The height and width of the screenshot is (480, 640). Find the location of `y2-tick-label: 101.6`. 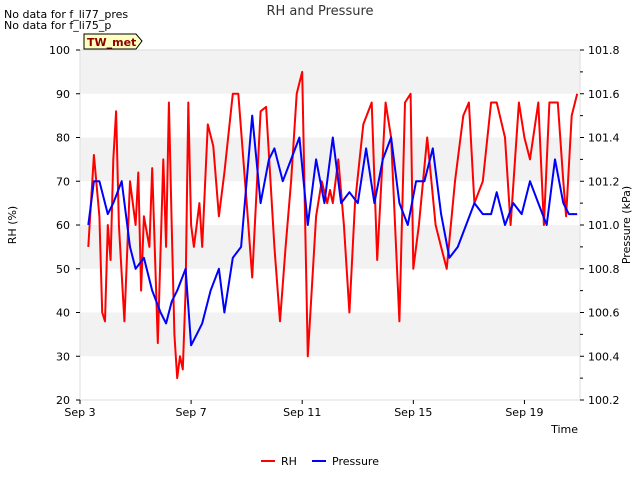

y2-tick-label: 101.6 is located at coordinates (604, 94).